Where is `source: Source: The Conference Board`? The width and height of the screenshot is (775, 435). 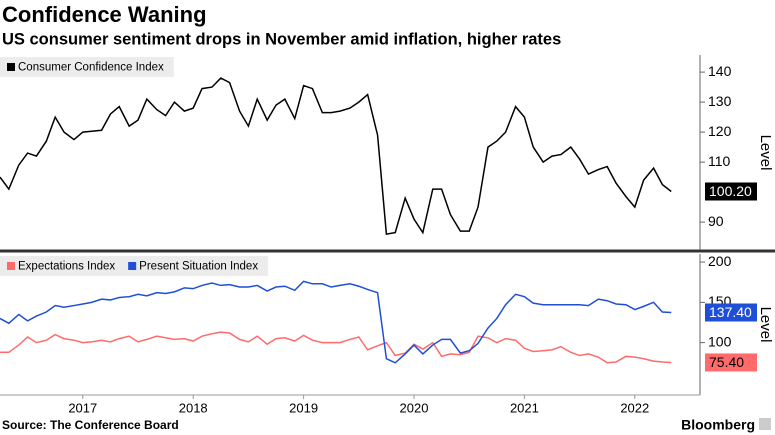 source: Source: The Conference Board is located at coordinates (90, 425).